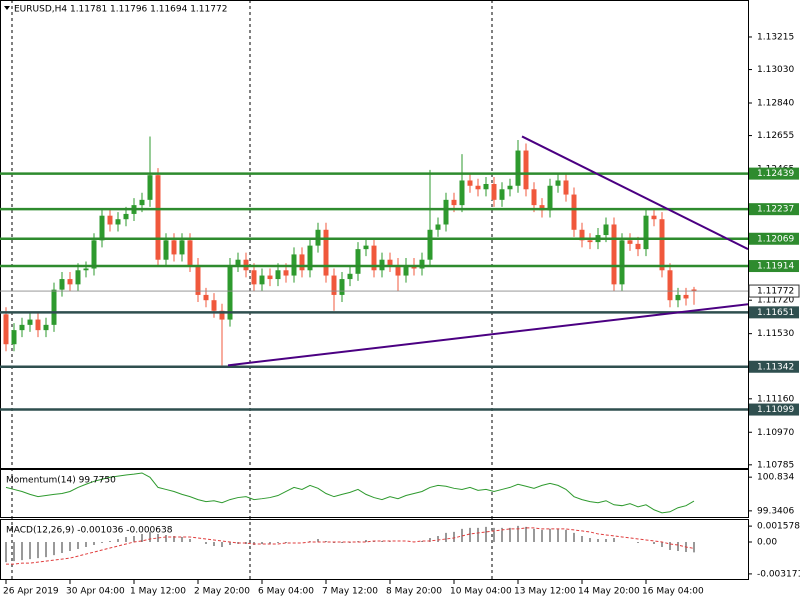 This screenshot has width=800, height=600. Describe the element at coordinates (775, 70) in the screenshot. I see `y-tick-label: 1.13030` at that location.